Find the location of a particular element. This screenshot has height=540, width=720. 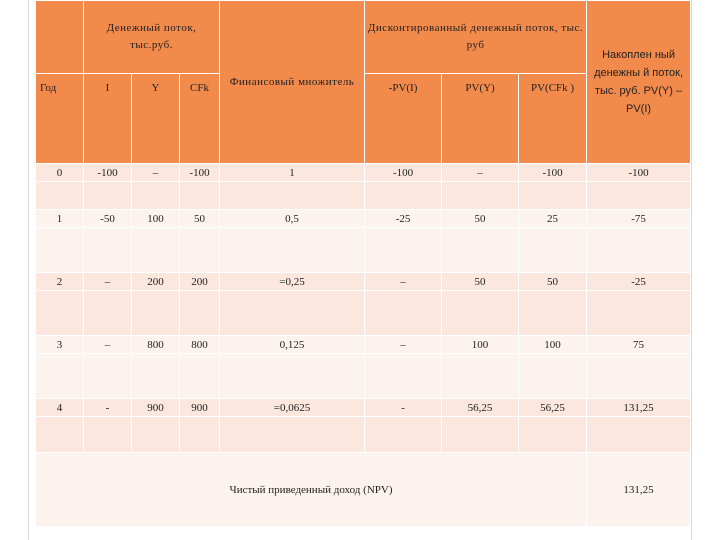

sub-pv-cf: PV(CFk ) is located at coordinates (553, 118).